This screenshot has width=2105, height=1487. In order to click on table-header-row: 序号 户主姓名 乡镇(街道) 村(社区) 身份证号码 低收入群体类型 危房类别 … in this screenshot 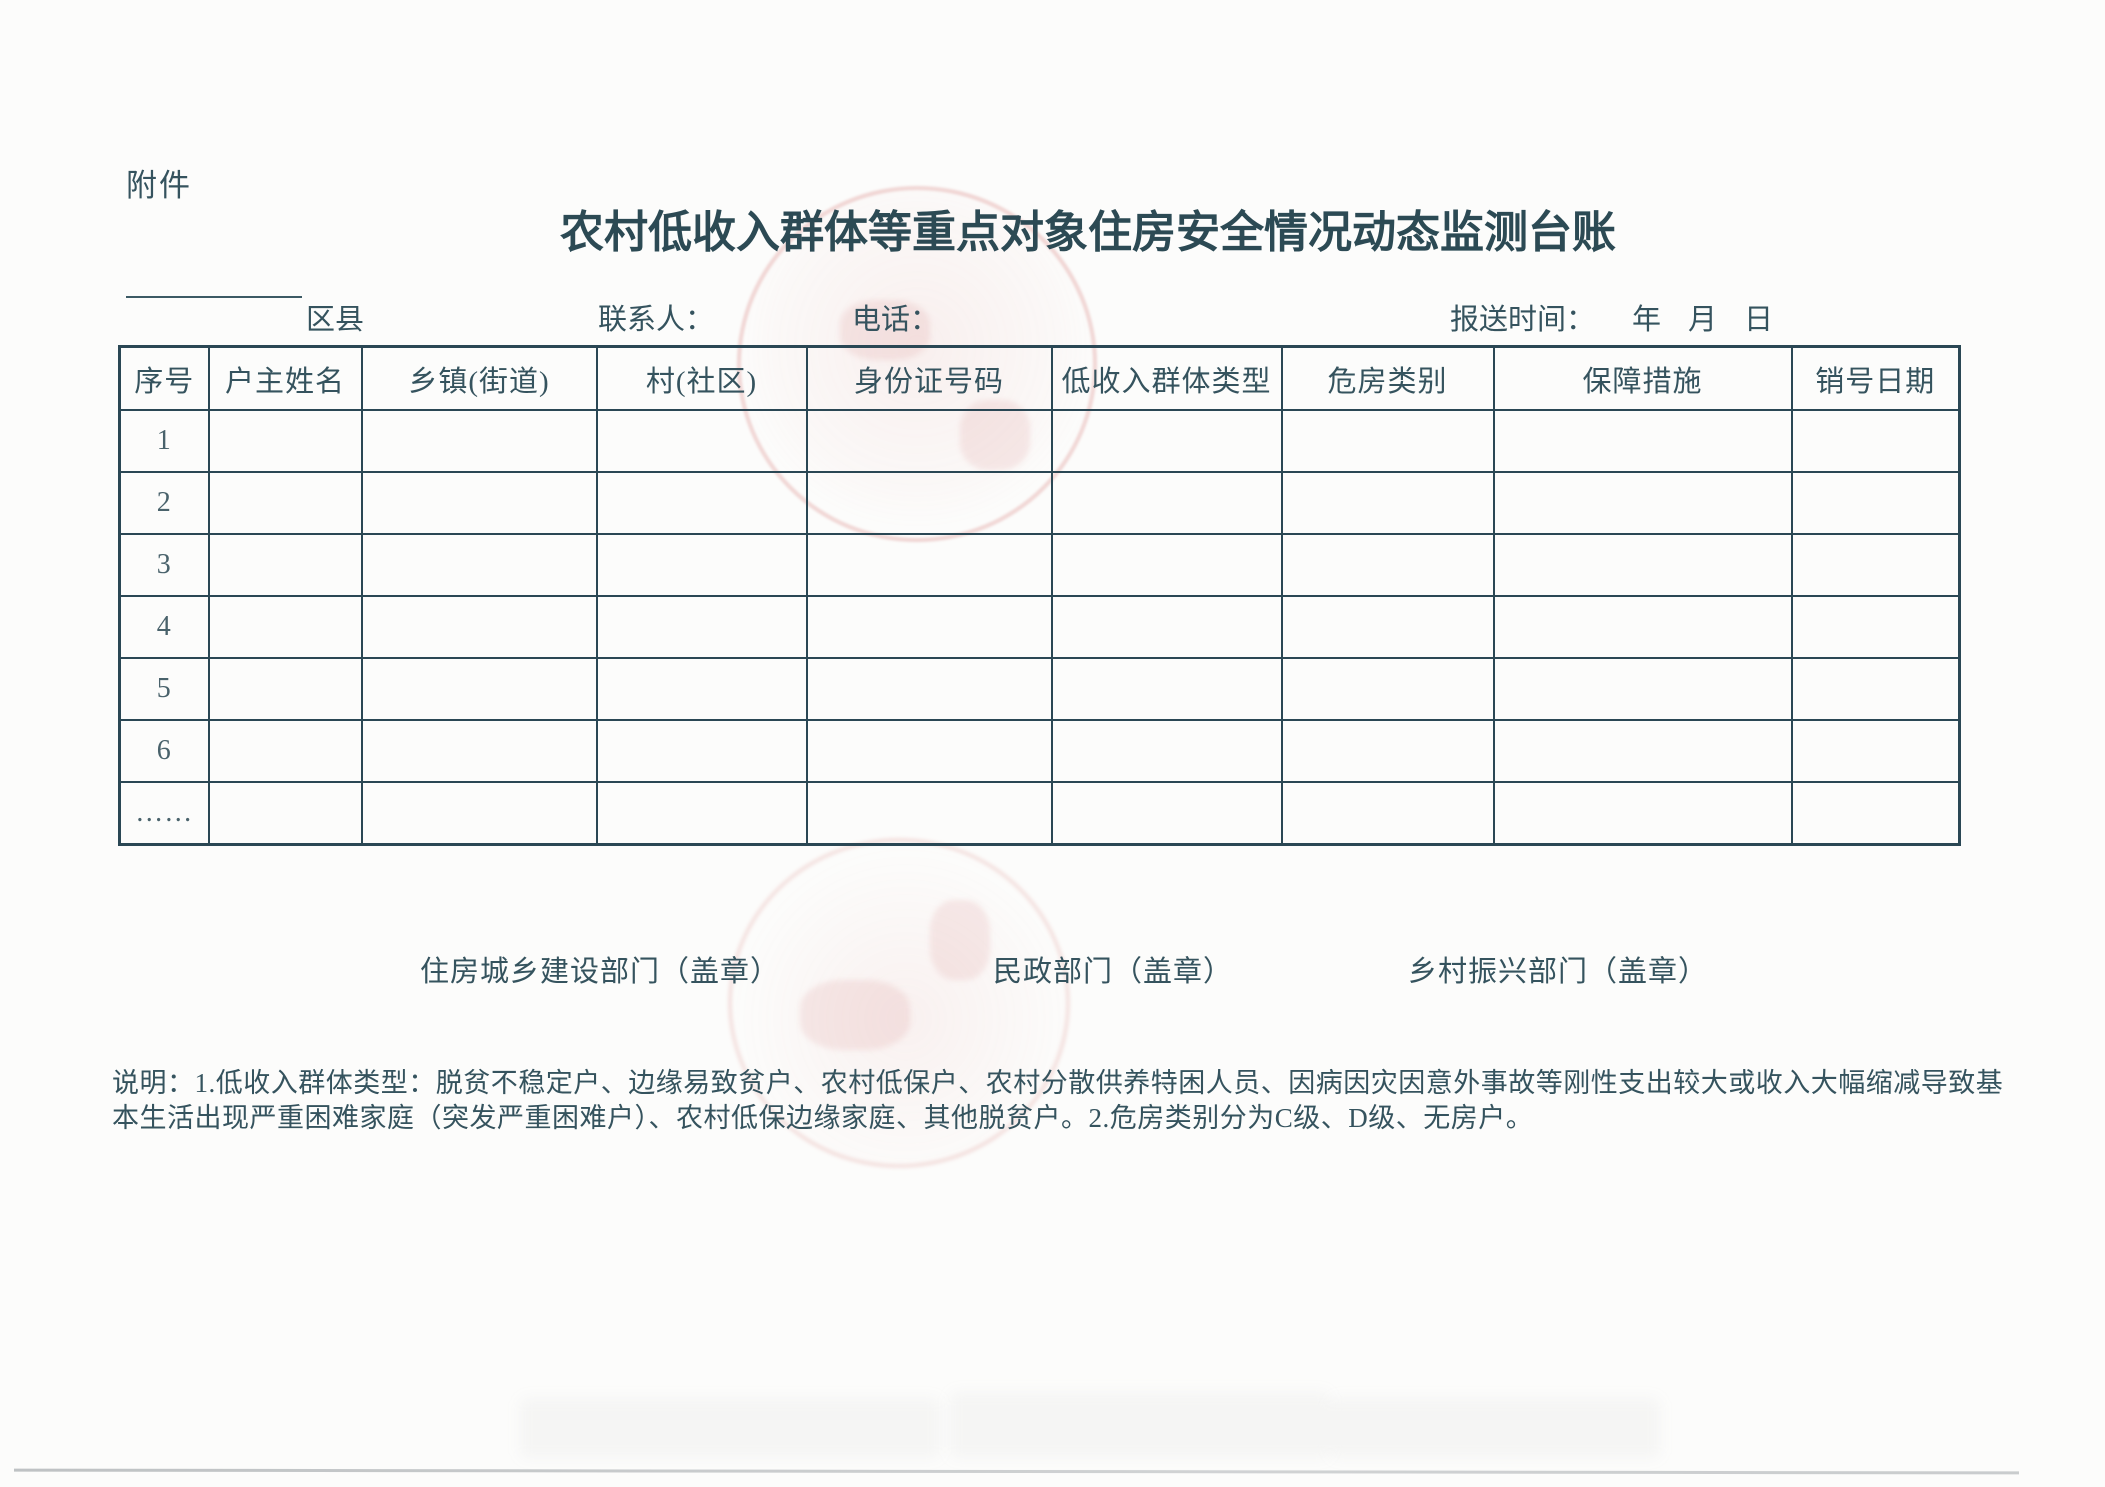, I will do `click(1039, 378)`.